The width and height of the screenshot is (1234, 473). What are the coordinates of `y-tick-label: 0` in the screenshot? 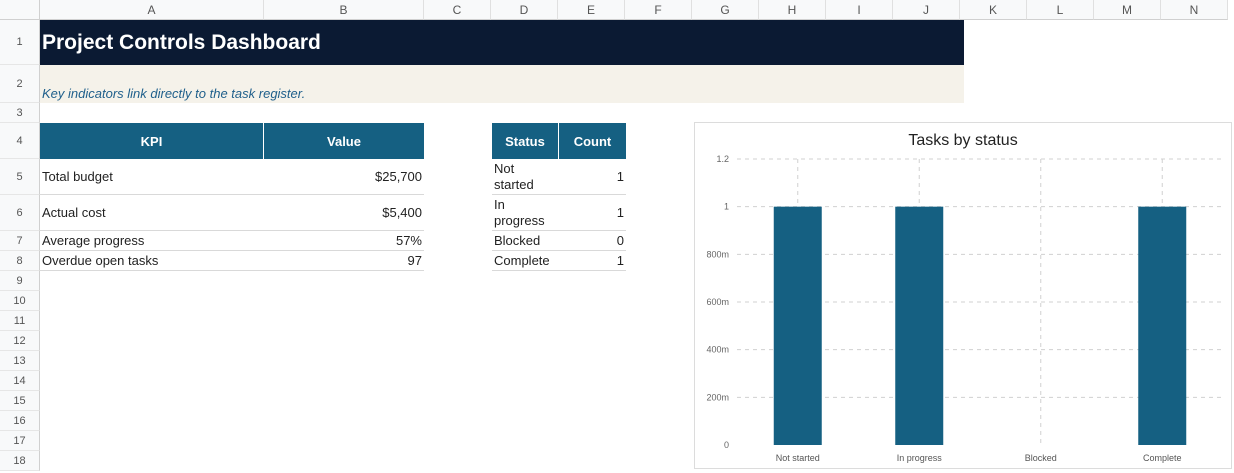 It's located at (726, 445).